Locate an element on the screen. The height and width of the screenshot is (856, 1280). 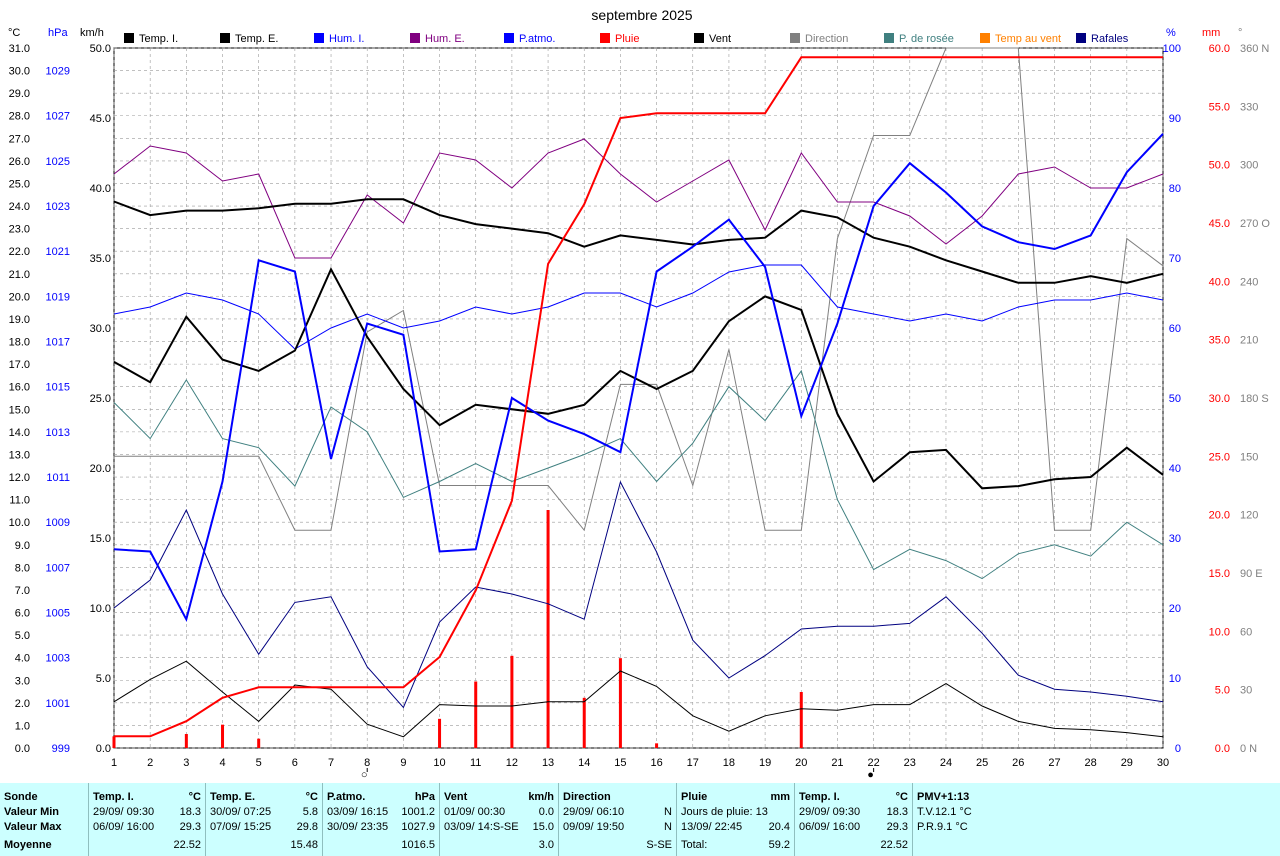
stats-label-max: Valeur Max is located at coordinates (33, 827).